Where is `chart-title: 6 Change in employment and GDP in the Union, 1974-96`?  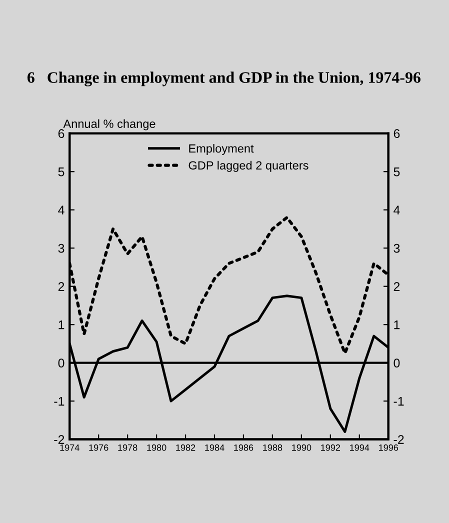 chart-title: 6 Change in employment and GDP in the Union, 1974-96 is located at coordinates (223, 79).